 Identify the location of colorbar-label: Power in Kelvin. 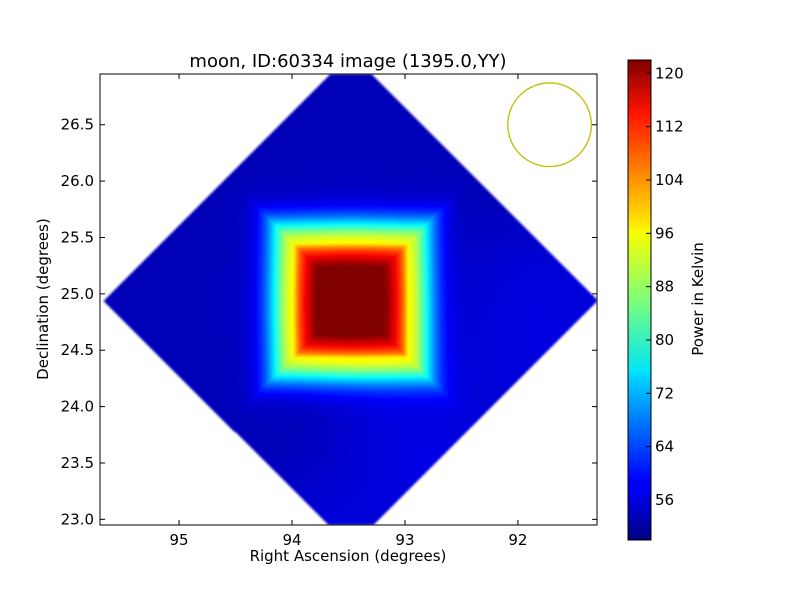
(698, 299).